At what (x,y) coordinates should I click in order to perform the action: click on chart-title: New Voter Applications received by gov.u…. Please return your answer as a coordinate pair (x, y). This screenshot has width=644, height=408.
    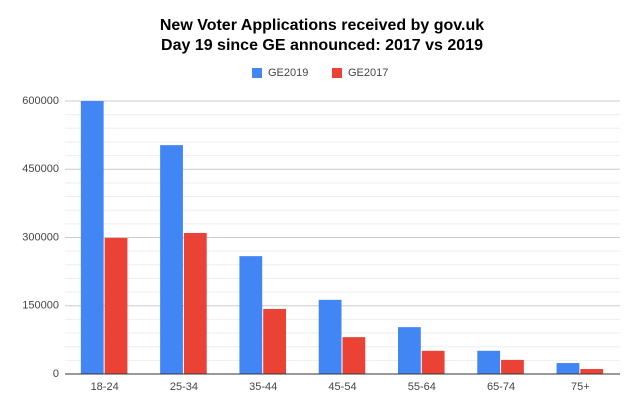
    Looking at the image, I should click on (322, 25).